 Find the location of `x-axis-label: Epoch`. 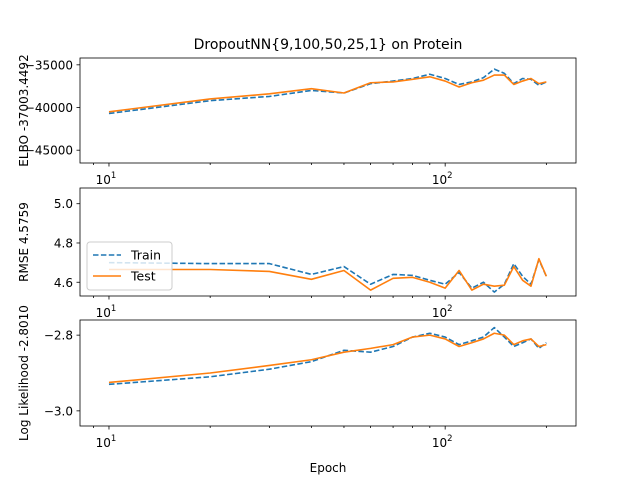

x-axis-label: Epoch is located at coordinates (328, 468).